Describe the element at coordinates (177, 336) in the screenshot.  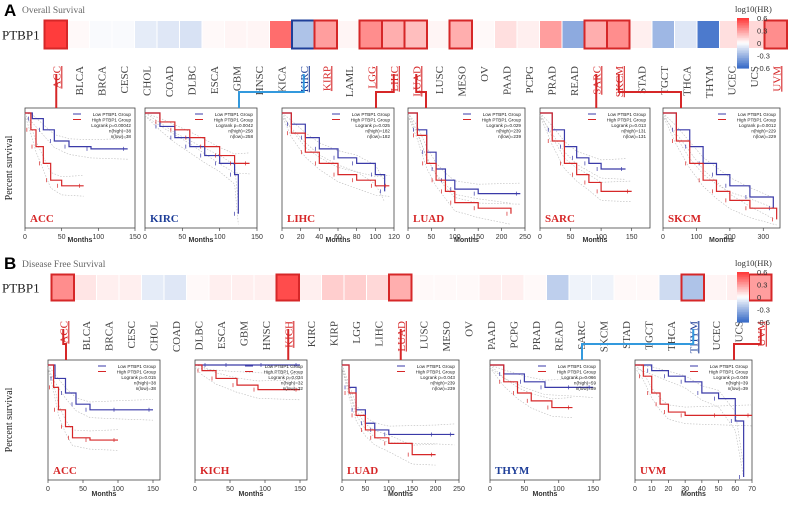
I see `cancer-label: COAD` at that location.